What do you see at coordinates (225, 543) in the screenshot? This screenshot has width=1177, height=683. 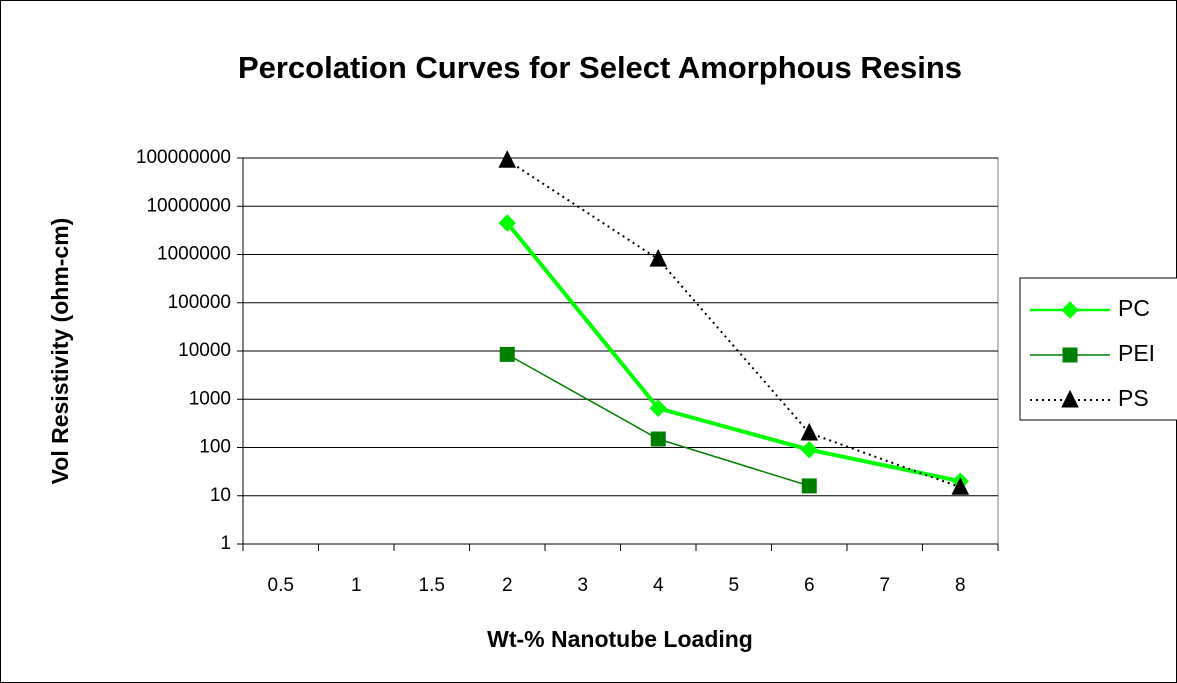 I see `y-tick-label: 1` at bounding box center [225, 543].